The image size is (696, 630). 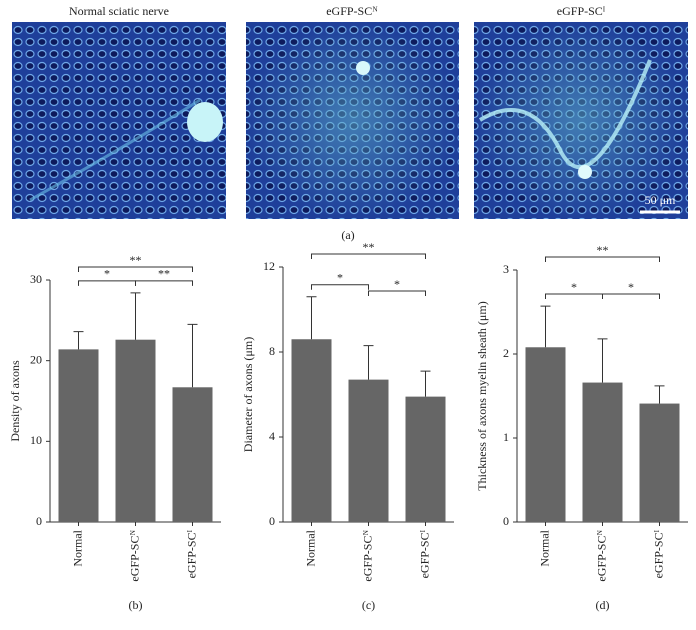 I want to click on panel-label: (d), so click(x=603, y=605).